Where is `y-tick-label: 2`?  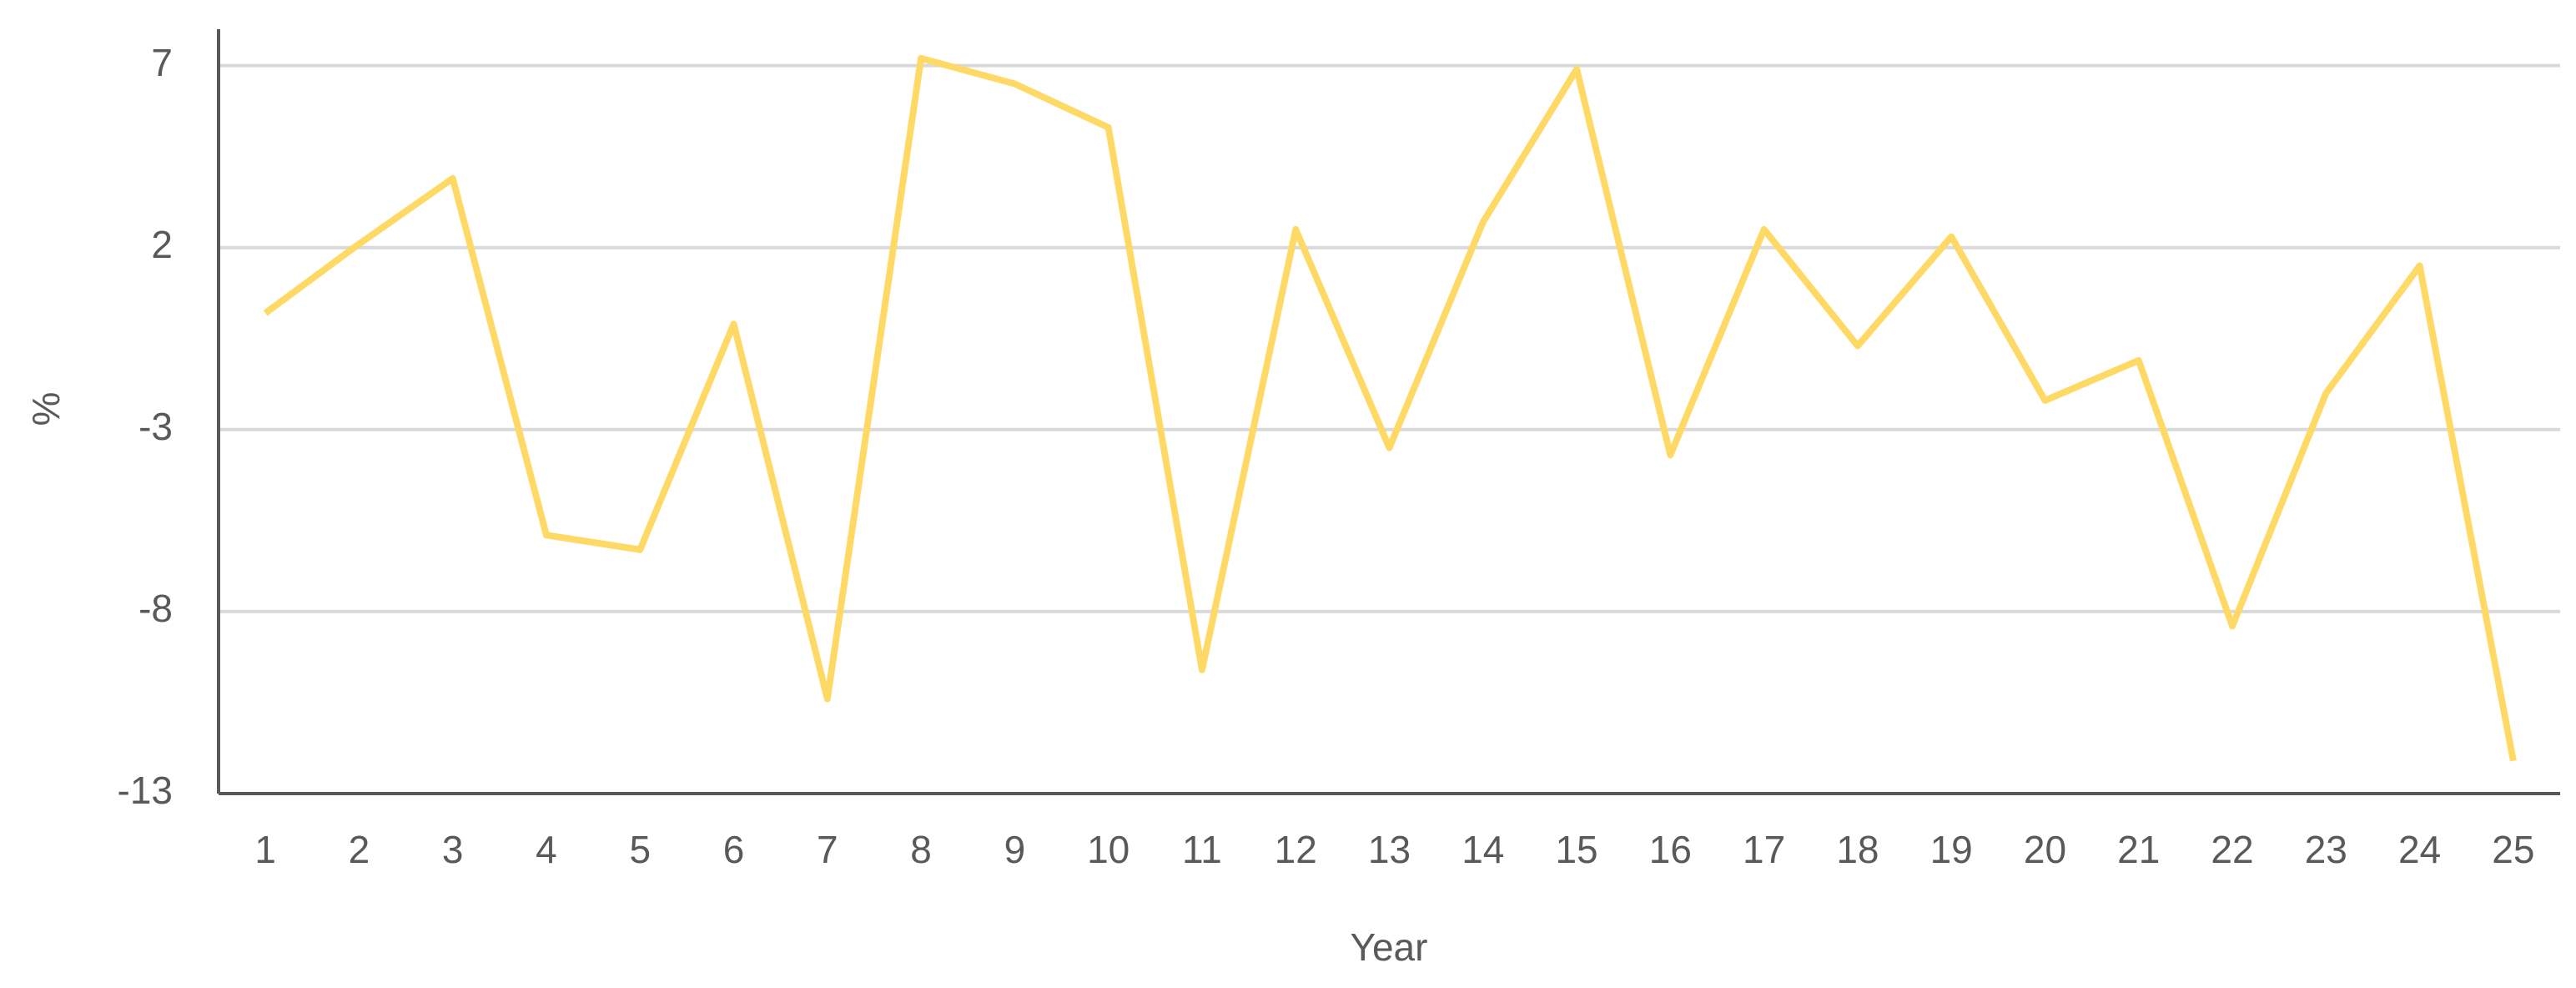
y-tick-label: 2 is located at coordinates (162, 244).